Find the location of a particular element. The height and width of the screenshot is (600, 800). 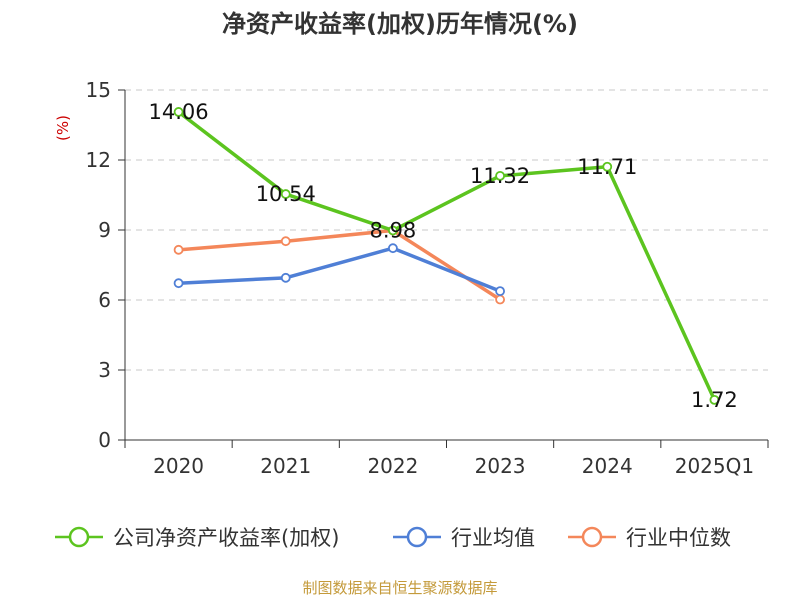

chart-title: 净资产收益率(加权)历年情况(%) is located at coordinates (400, 24).